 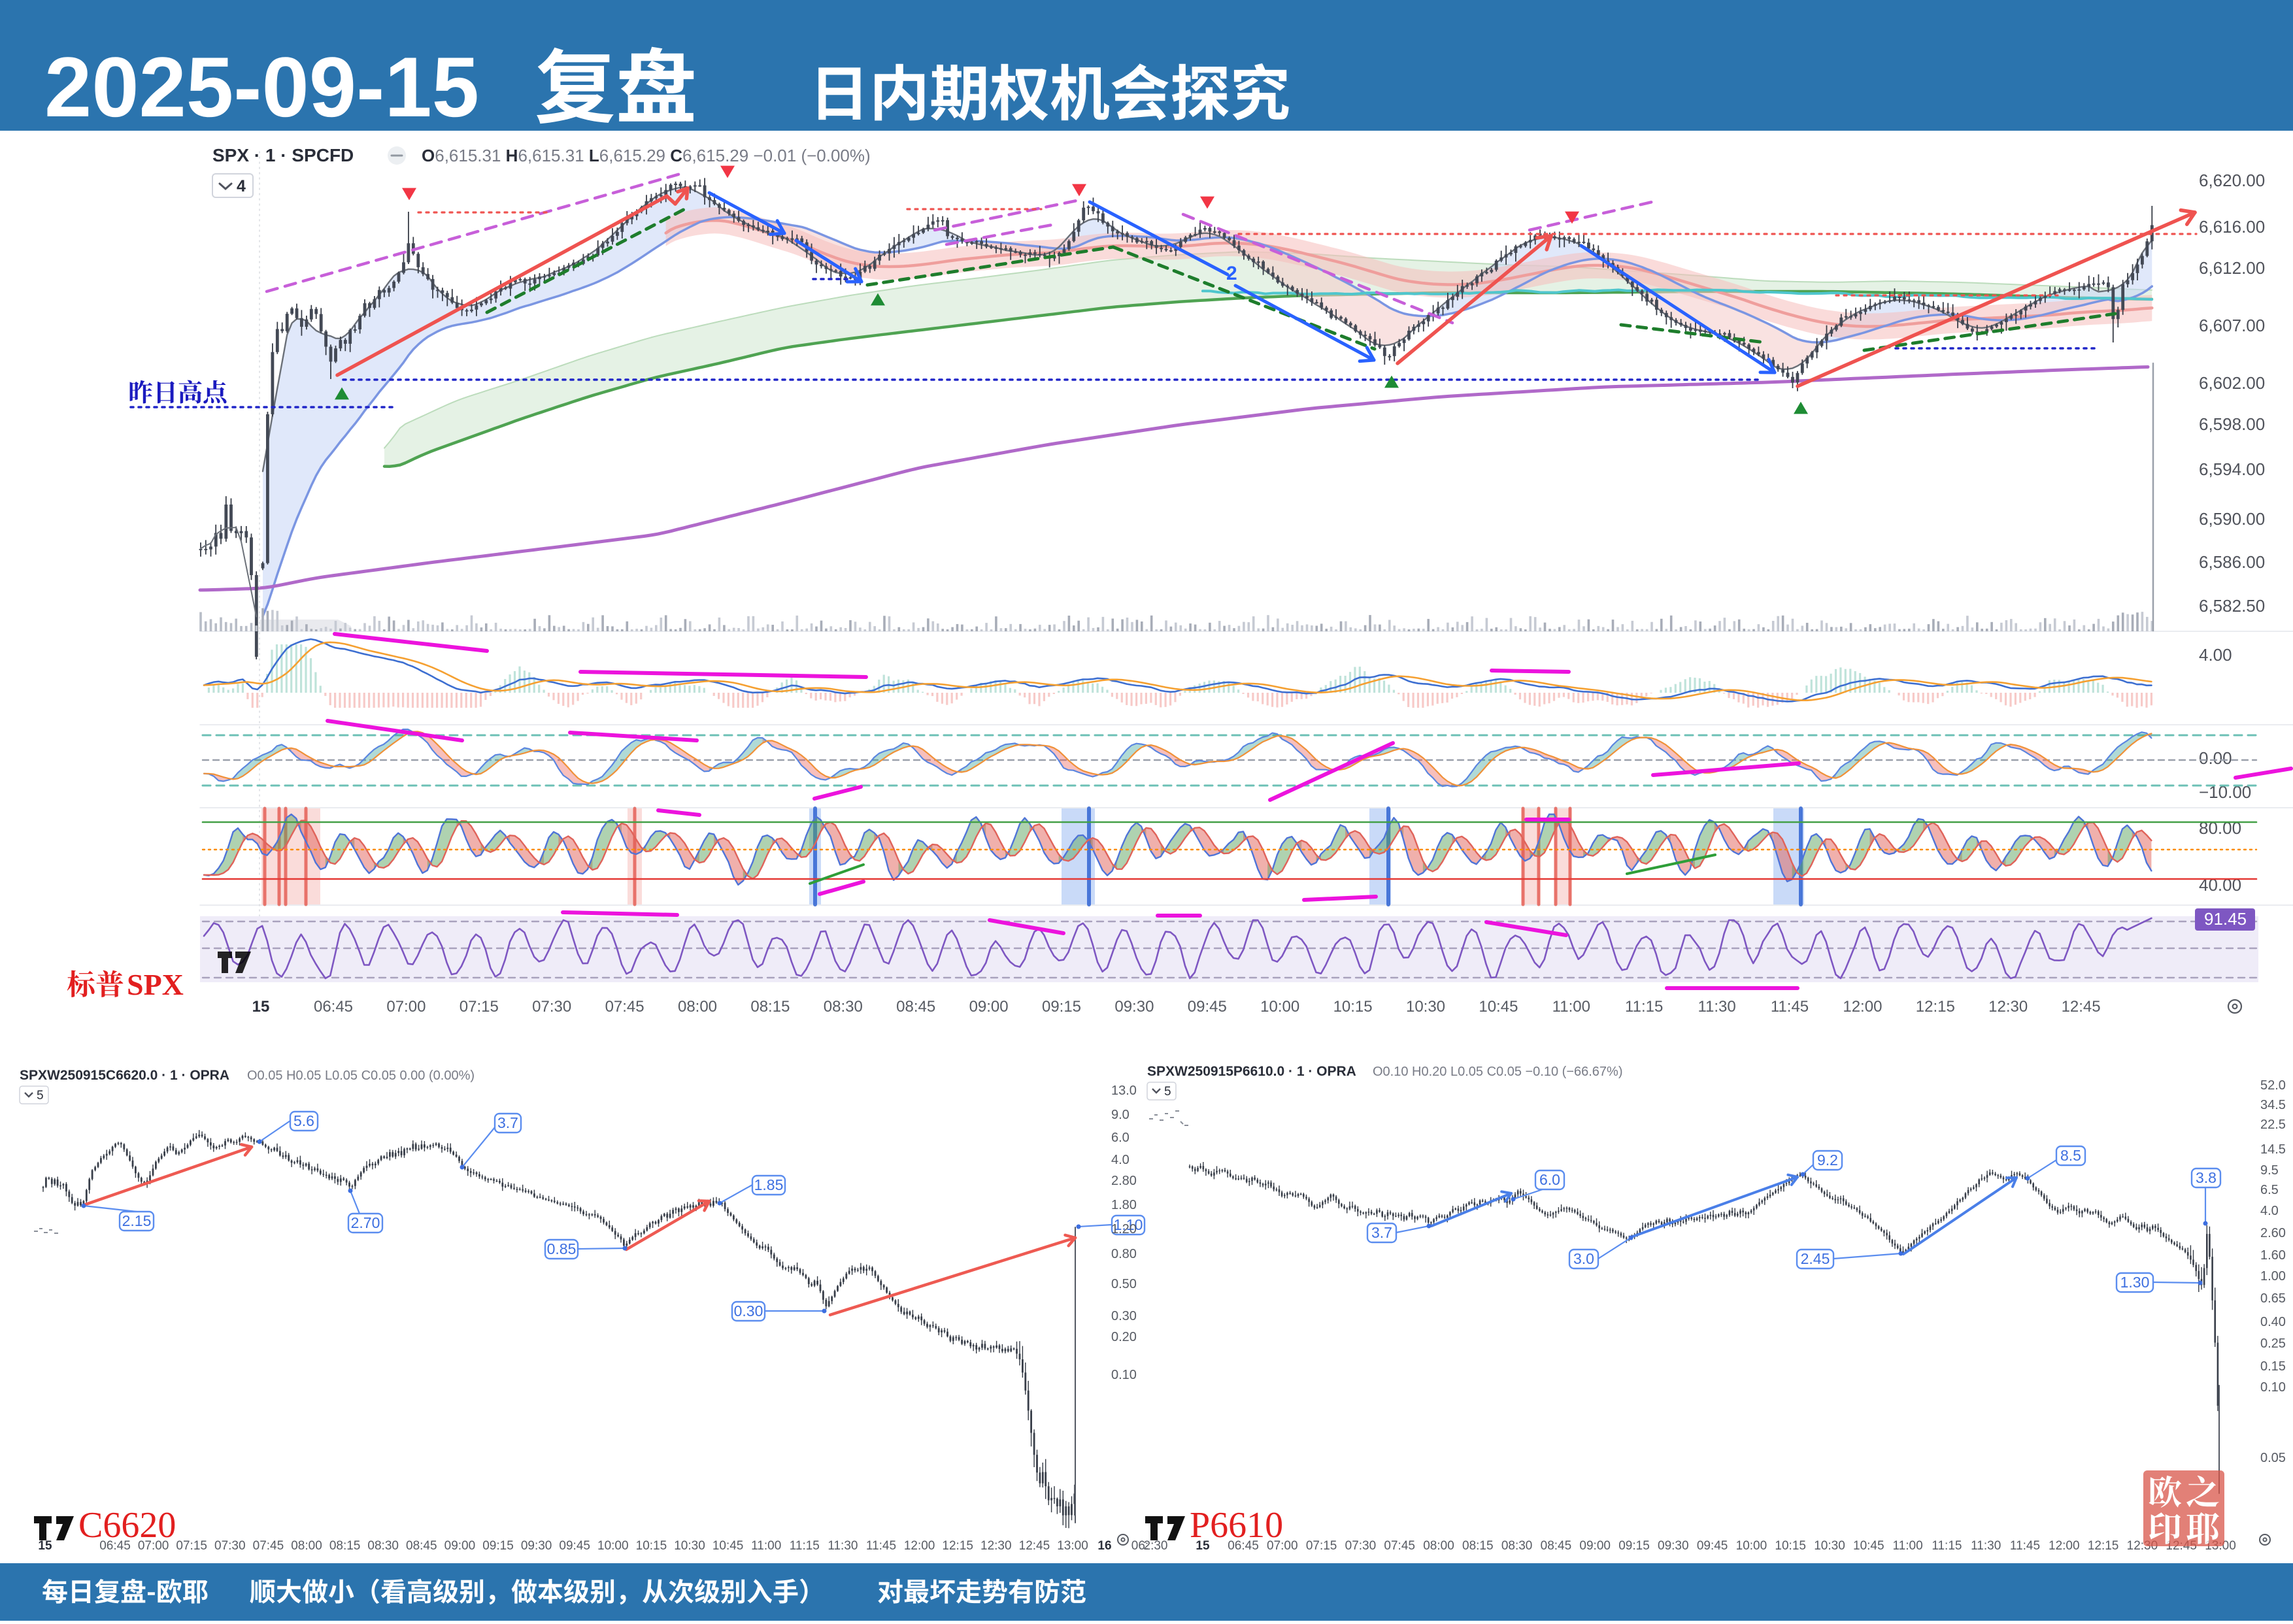 I want to click on svg-text: 9.2, so click(x=1827, y=1160).